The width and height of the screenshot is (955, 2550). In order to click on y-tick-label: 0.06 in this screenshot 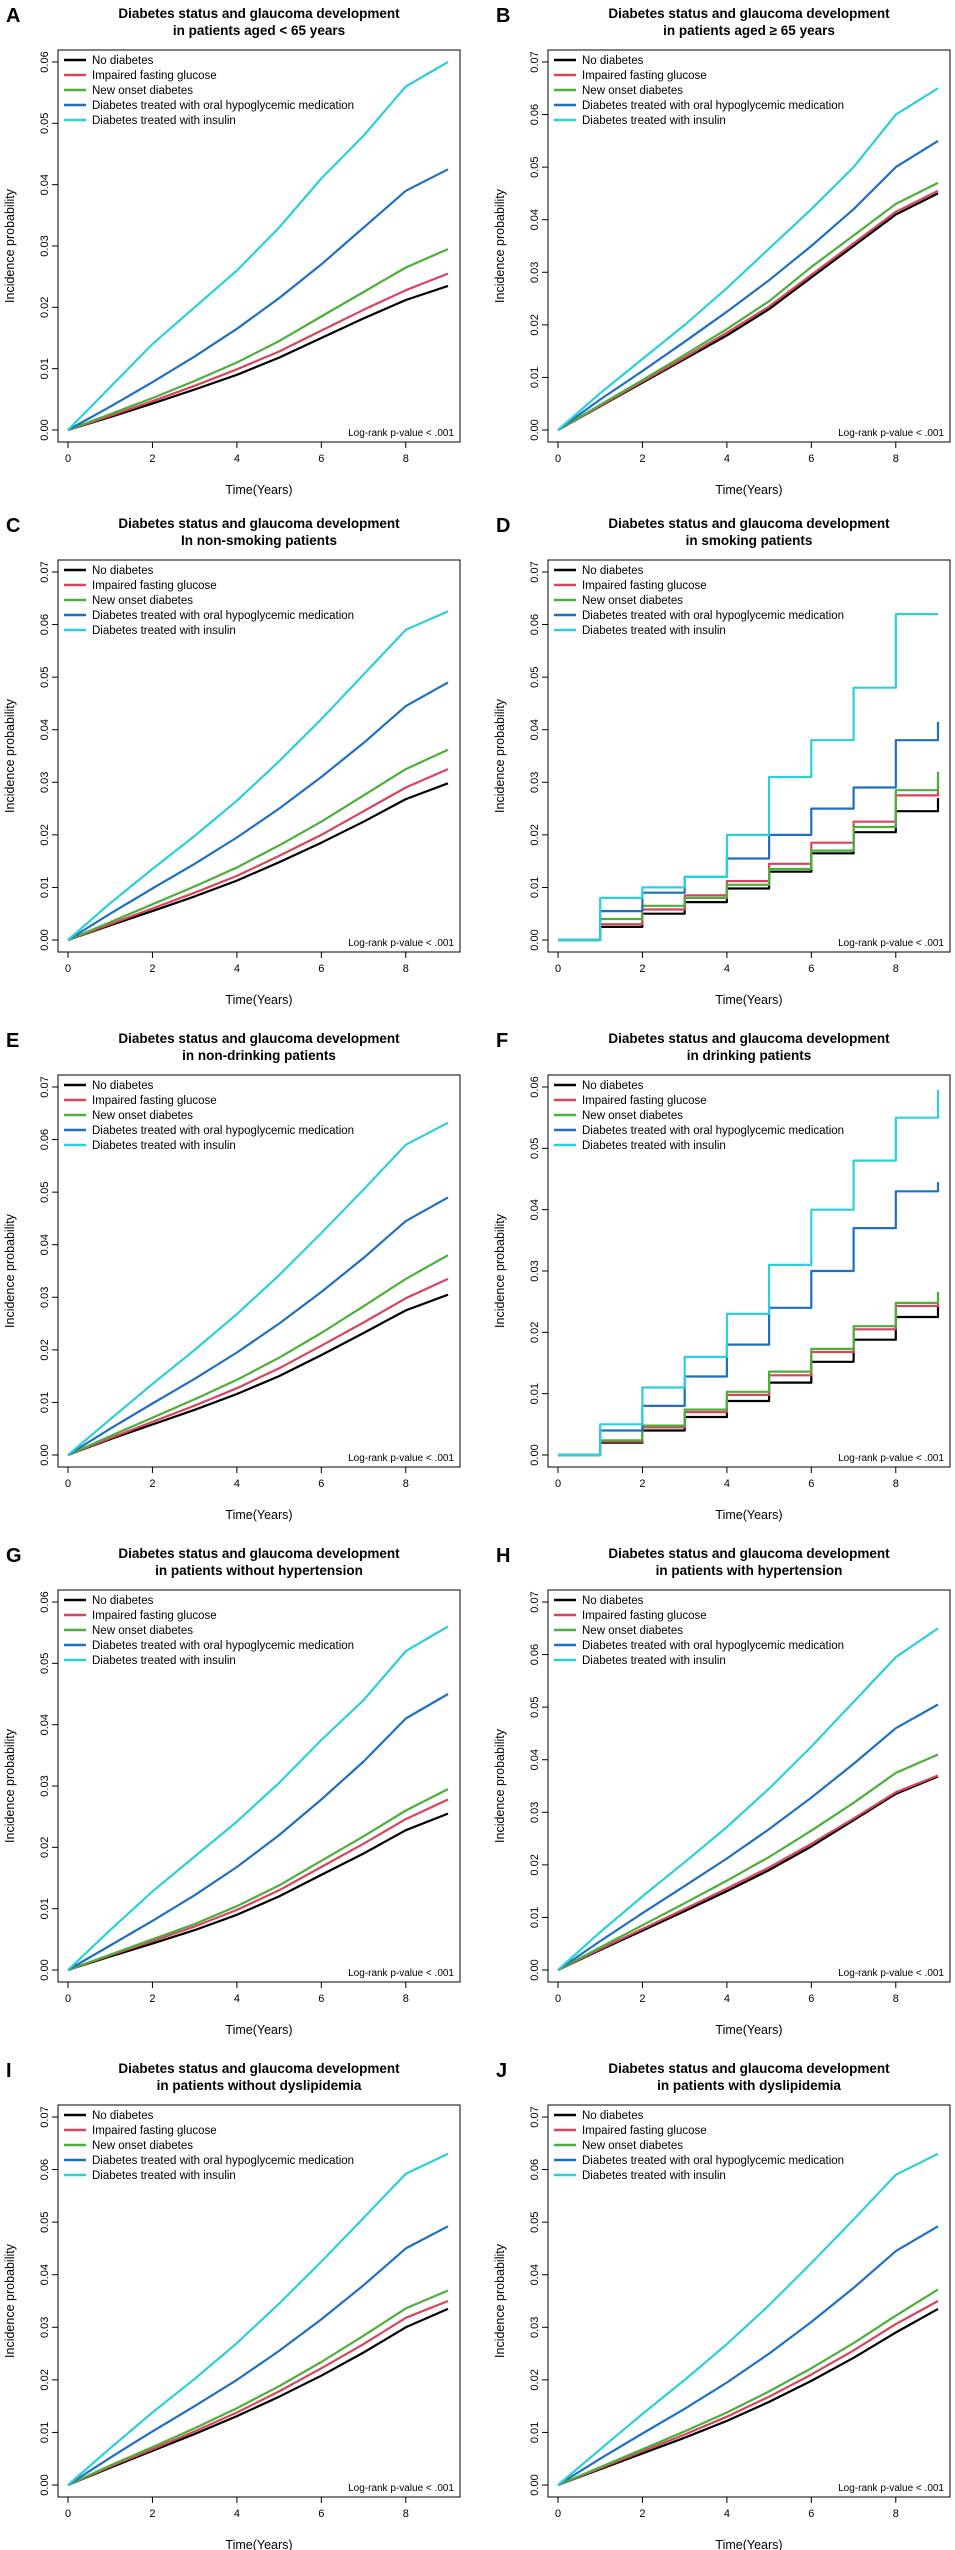, I will do `click(45, 1601)`.